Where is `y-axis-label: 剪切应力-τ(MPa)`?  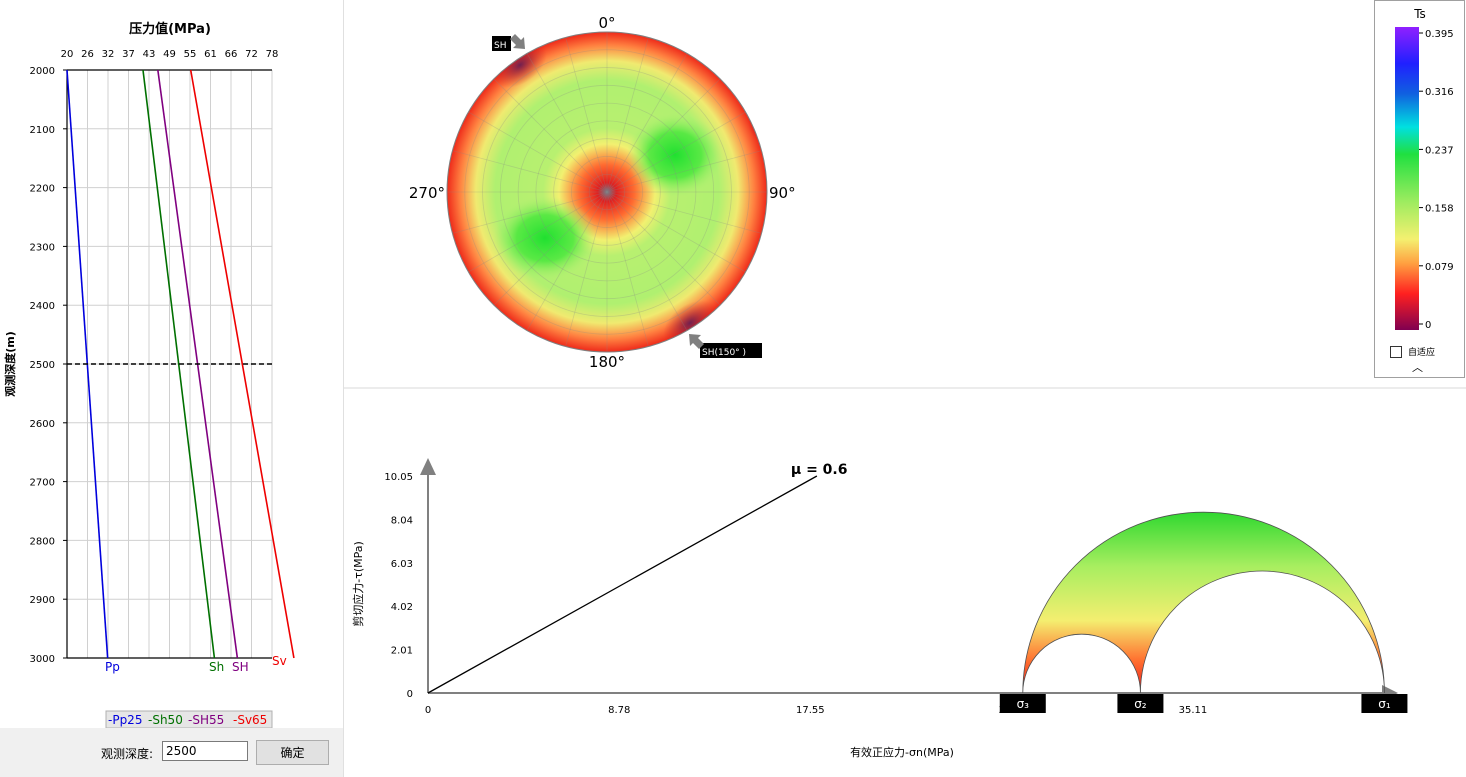
y-axis-label: 剪切应力-τ(MPa) is located at coordinates (358, 584).